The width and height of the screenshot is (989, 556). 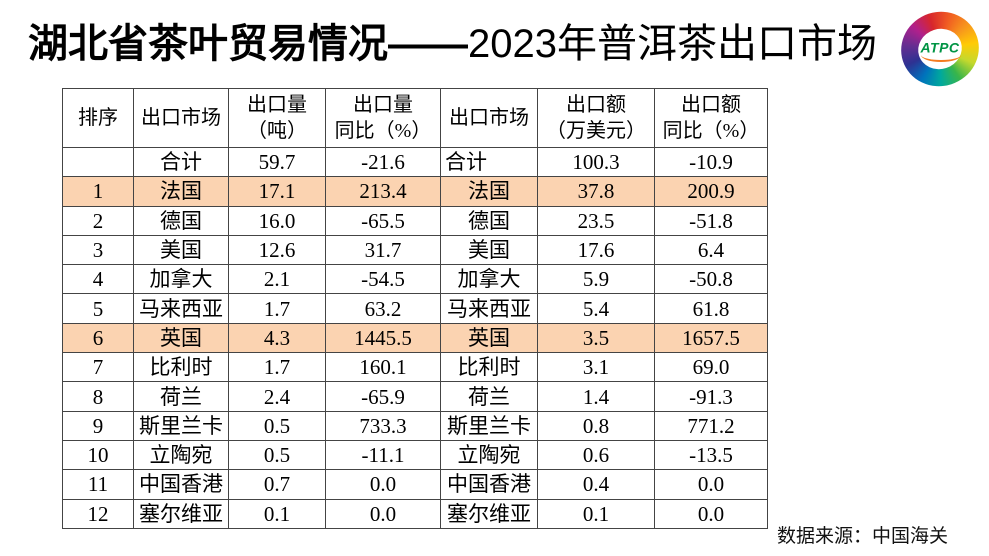 I want to click on column-header: 出口量 （吨）, so click(x=277, y=118).